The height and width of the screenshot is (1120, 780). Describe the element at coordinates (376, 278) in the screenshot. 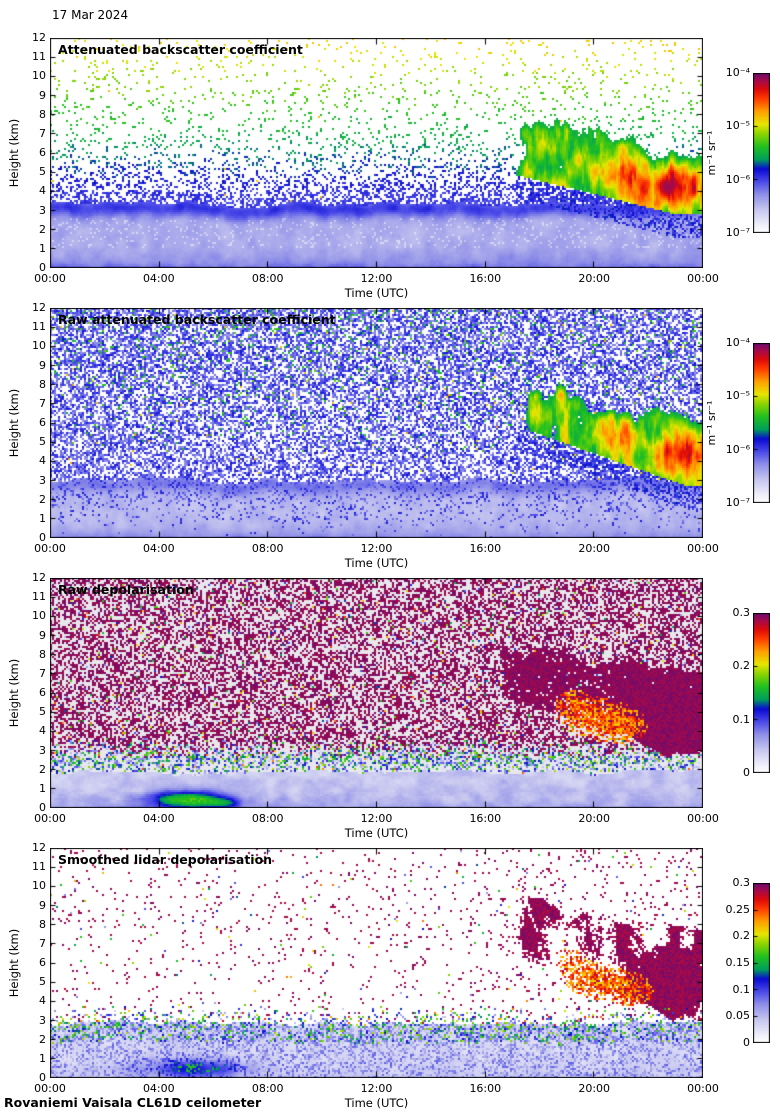

I see `panel1-x-tick-label: 12:00` at that location.